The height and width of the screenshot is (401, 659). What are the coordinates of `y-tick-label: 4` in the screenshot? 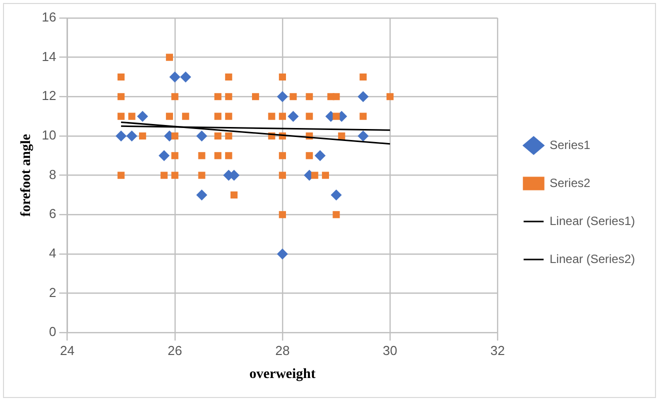 It's located at (52, 253).